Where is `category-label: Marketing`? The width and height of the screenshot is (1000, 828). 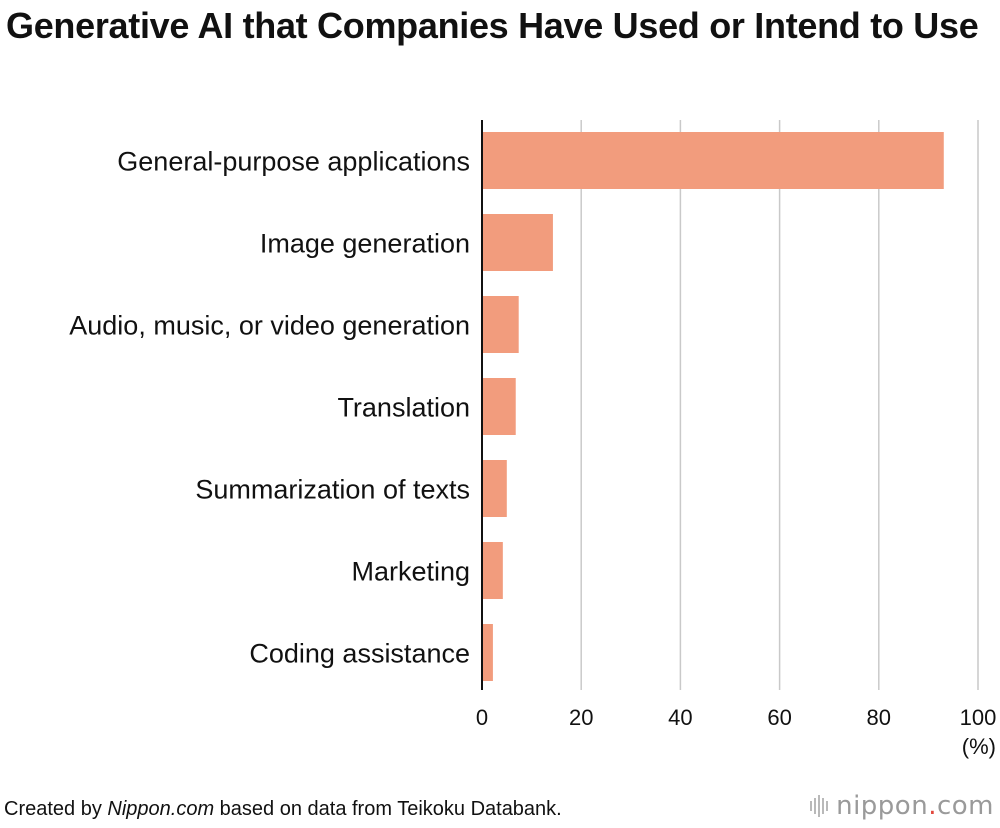 category-label: Marketing is located at coordinates (410, 572).